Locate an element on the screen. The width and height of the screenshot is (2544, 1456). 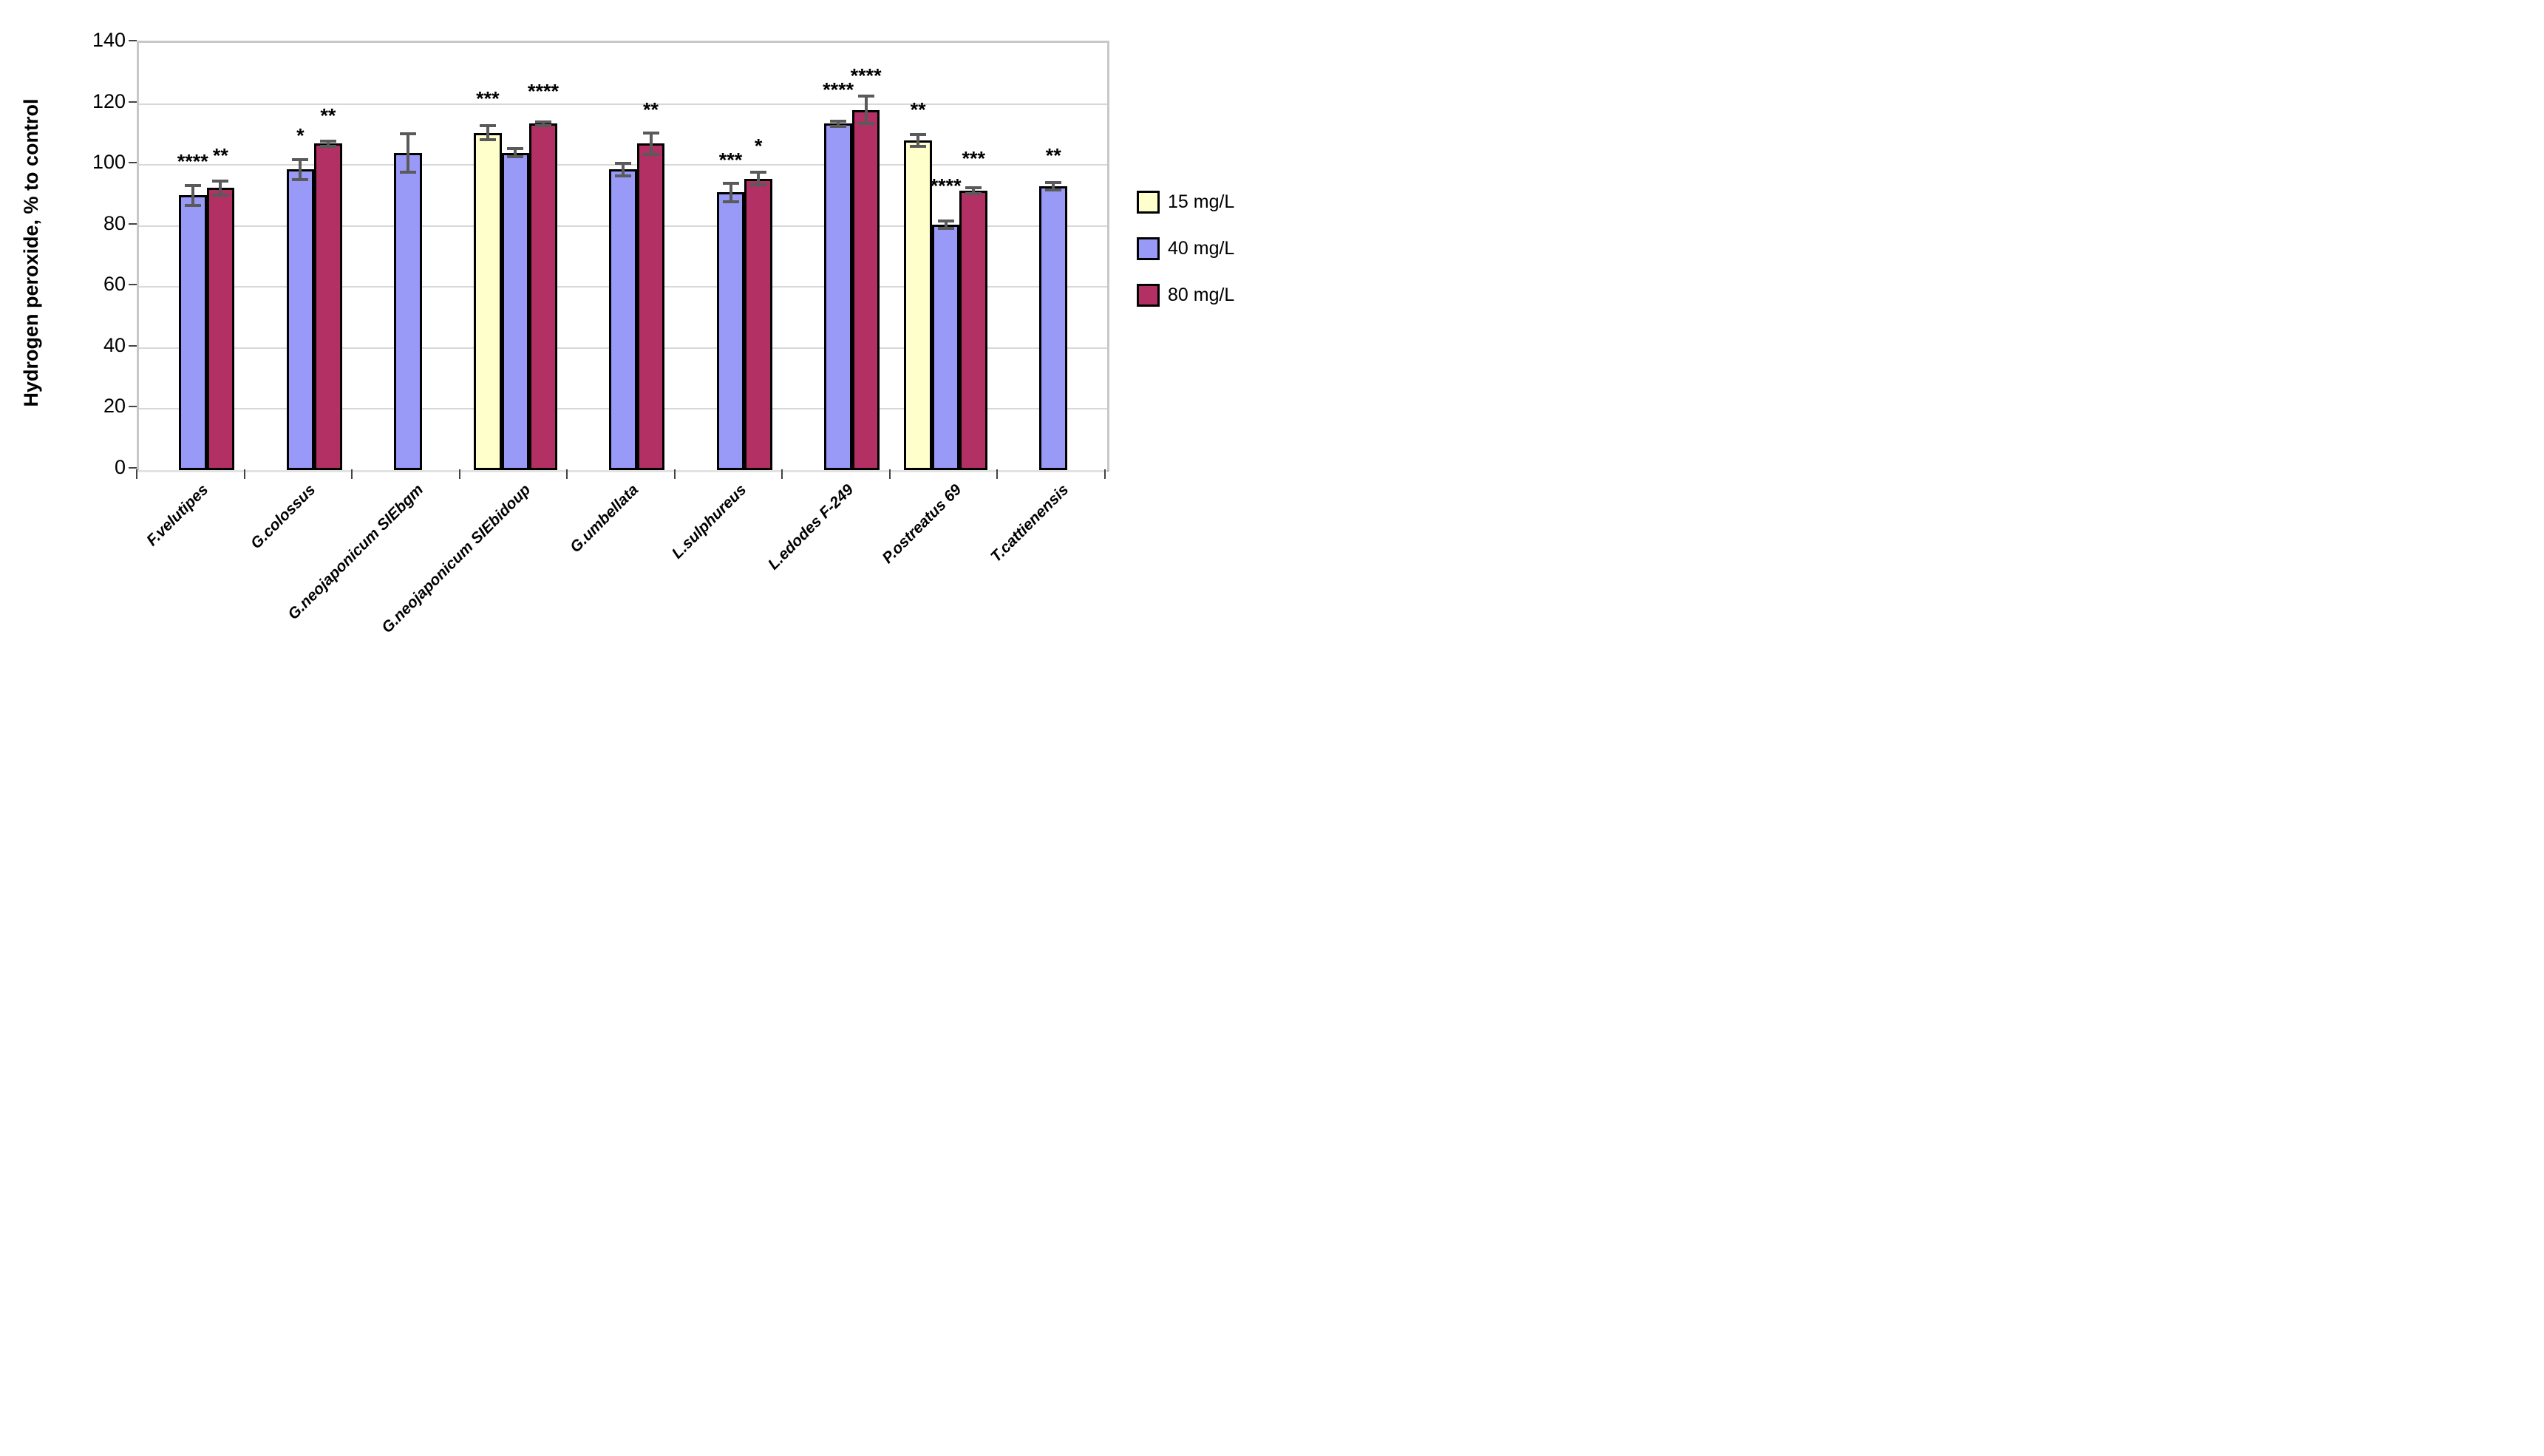
category-label: T.cattienensis is located at coordinates (1029, 523).